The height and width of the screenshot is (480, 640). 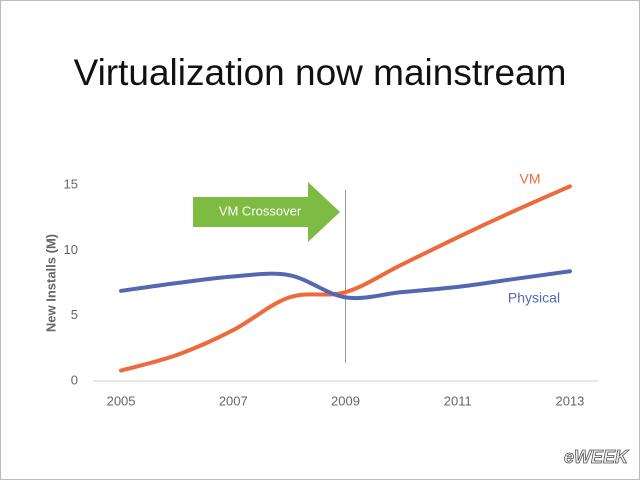 I want to click on series-line, so click(x=345, y=285).